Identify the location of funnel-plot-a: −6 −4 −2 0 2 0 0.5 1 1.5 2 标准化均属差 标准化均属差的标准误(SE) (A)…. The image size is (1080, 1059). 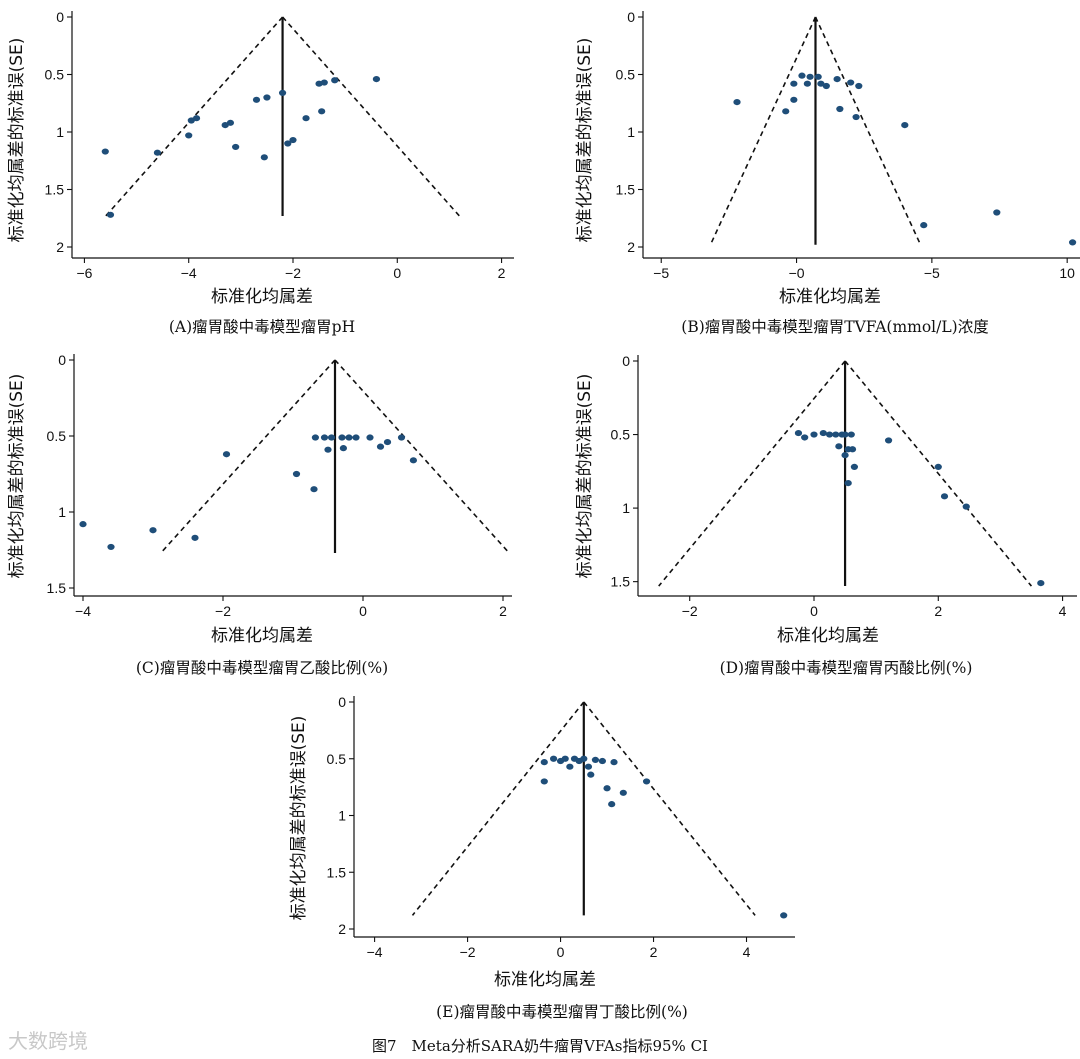
(260, 172).